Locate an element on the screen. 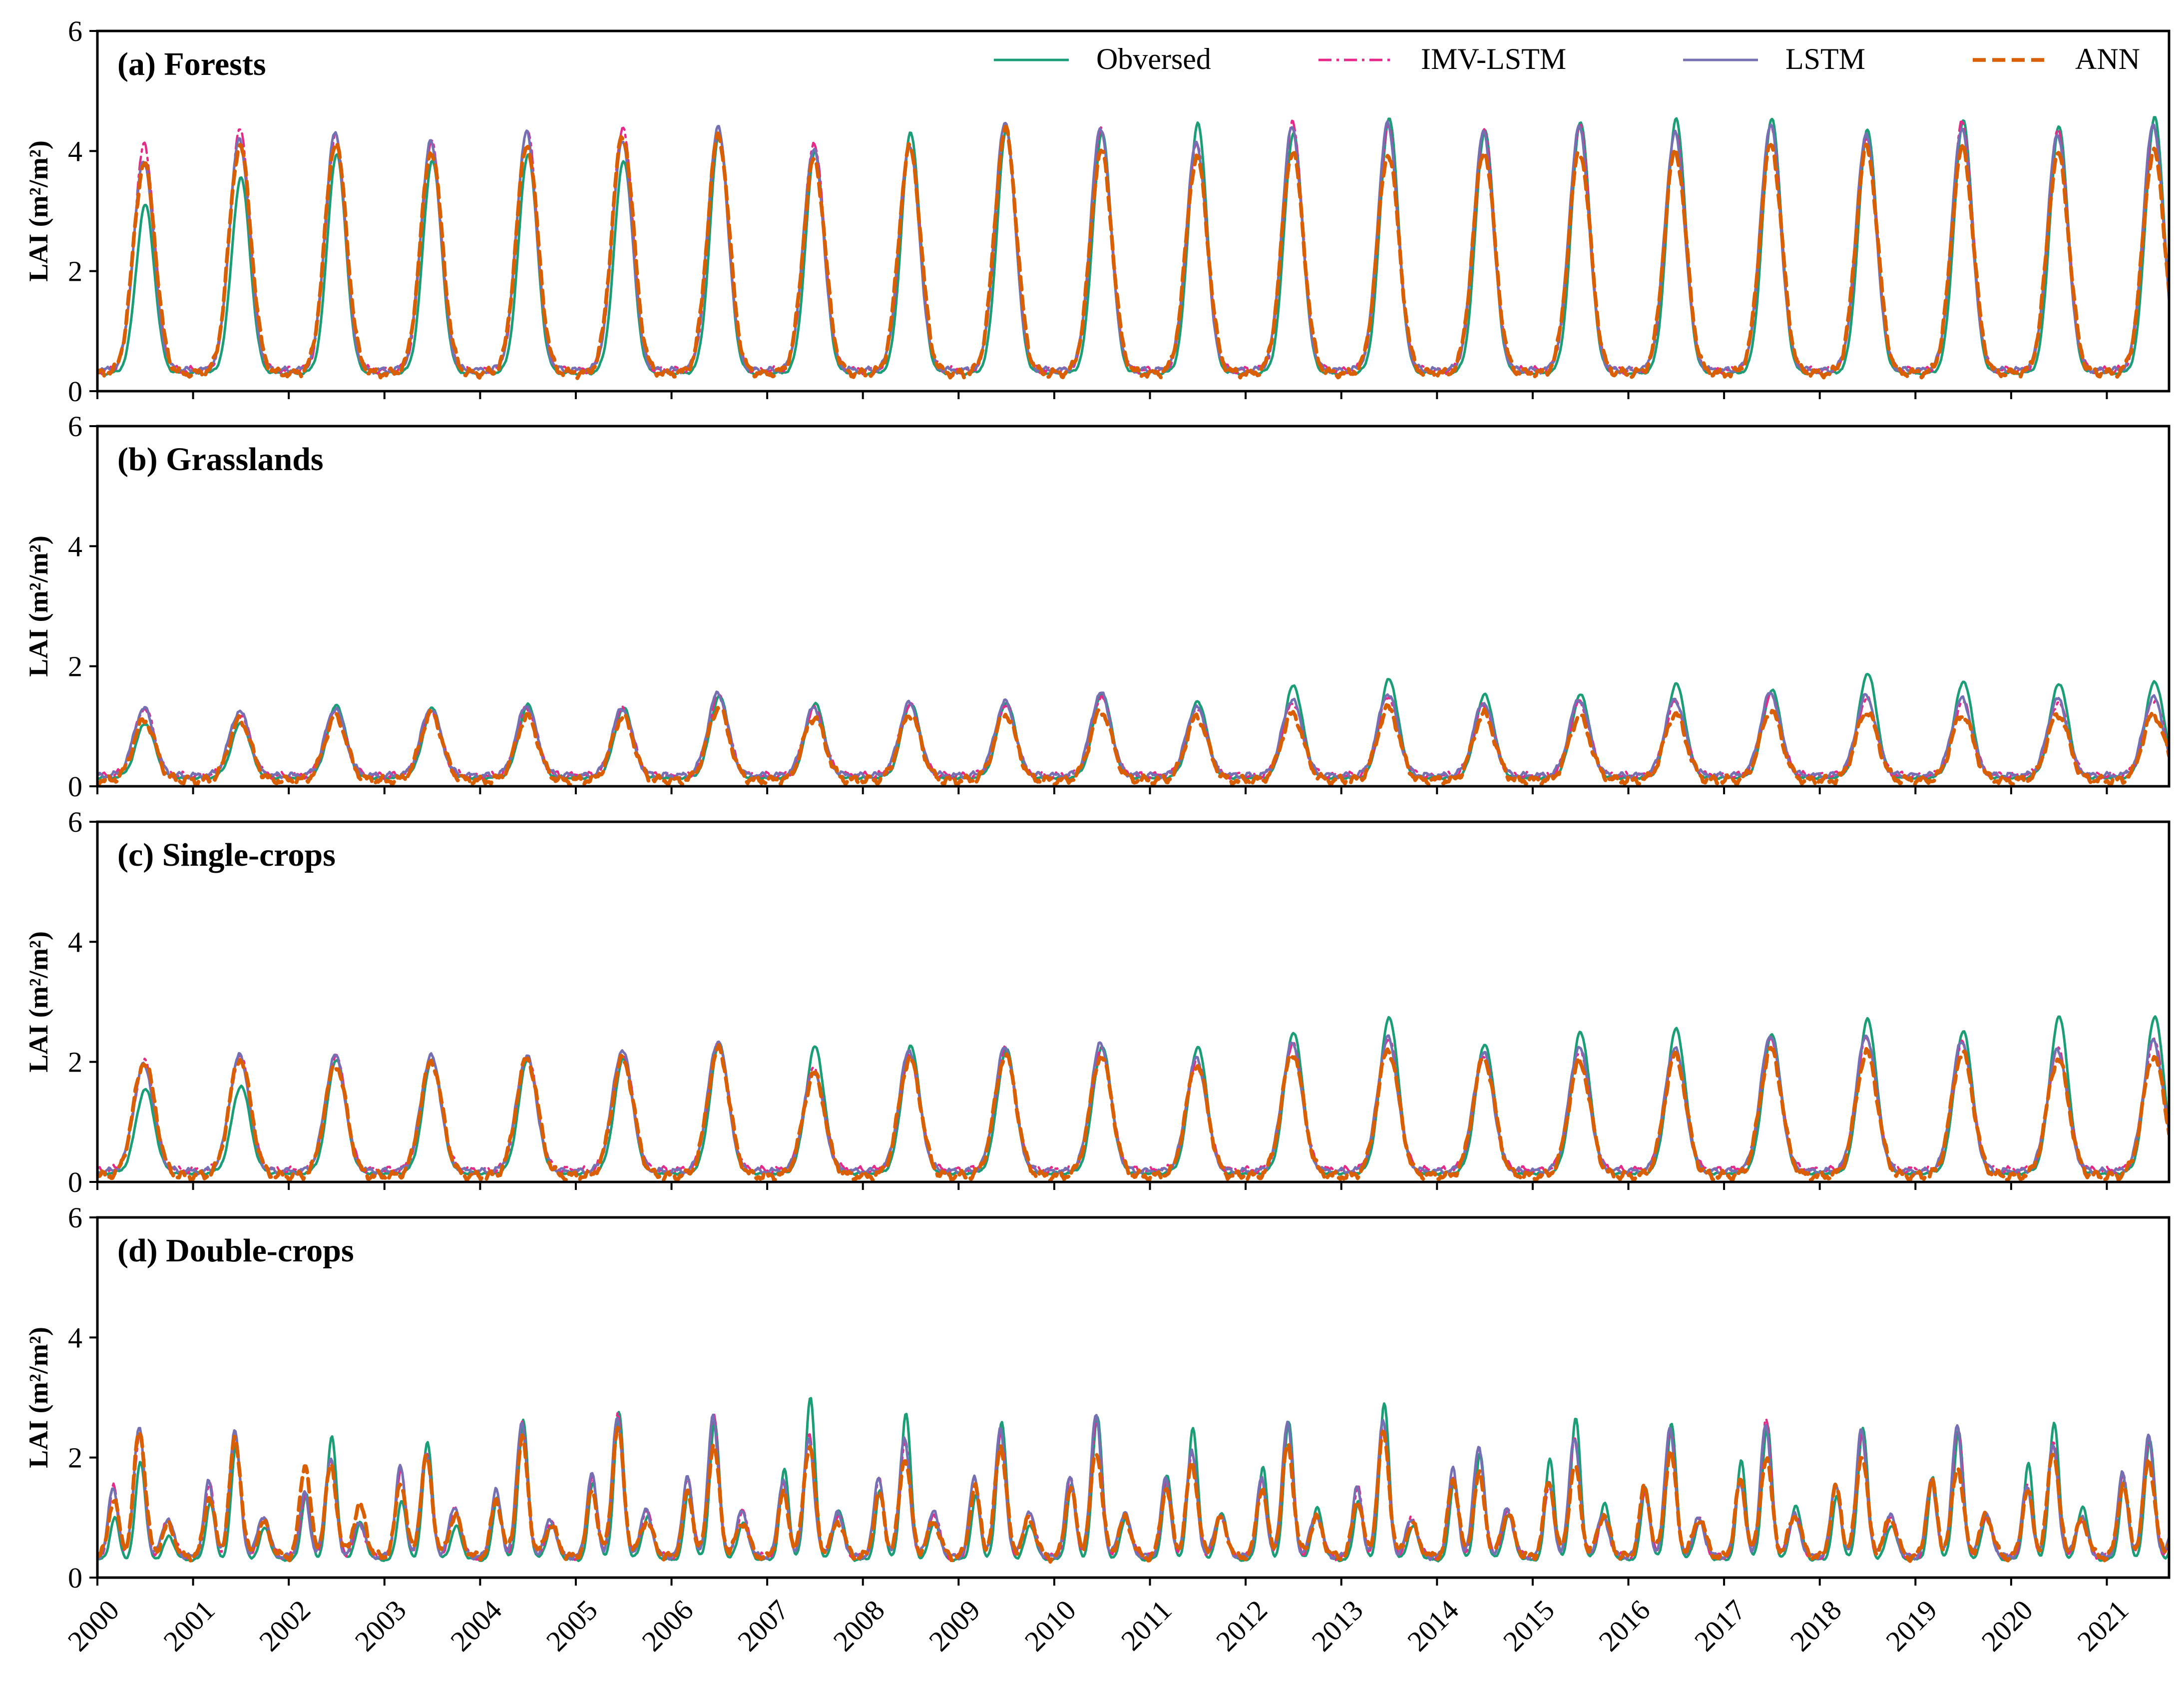 The height and width of the screenshot is (1681, 2184). panel-title: (d) Double-crops is located at coordinates (235, 1250).